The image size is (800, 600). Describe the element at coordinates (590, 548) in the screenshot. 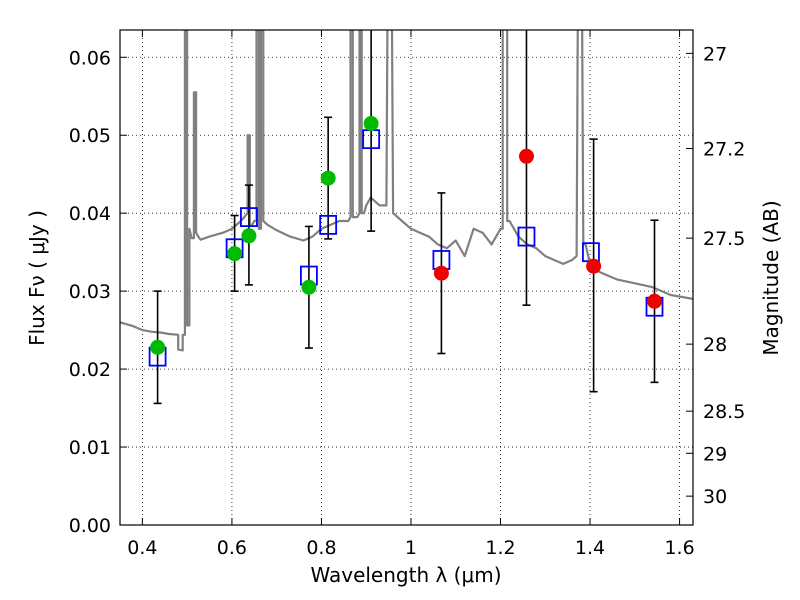

I see `x-tick-label: 1.4` at that location.